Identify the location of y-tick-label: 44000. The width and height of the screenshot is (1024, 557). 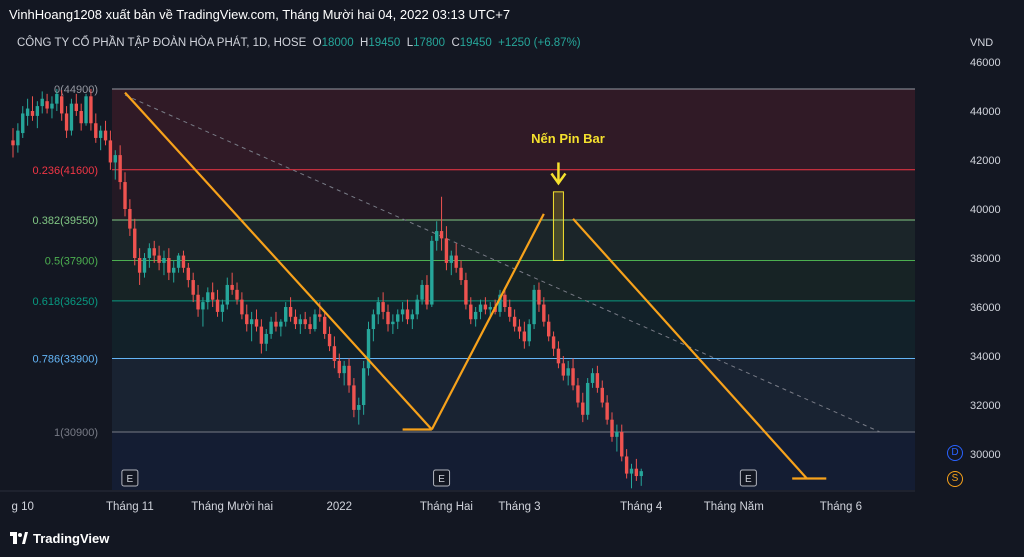
(985, 112).